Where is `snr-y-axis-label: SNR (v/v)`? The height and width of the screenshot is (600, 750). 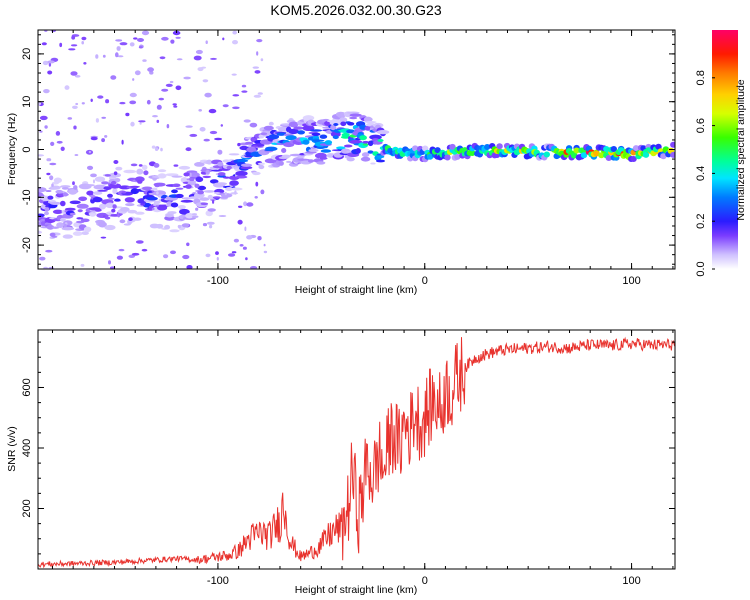
snr-y-axis-label: SNR (v/v) is located at coordinates (12, 449).